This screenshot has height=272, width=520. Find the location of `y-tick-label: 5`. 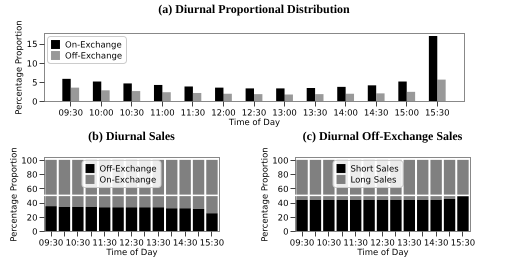

y-tick-label: 5 is located at coordinates (35, 83).